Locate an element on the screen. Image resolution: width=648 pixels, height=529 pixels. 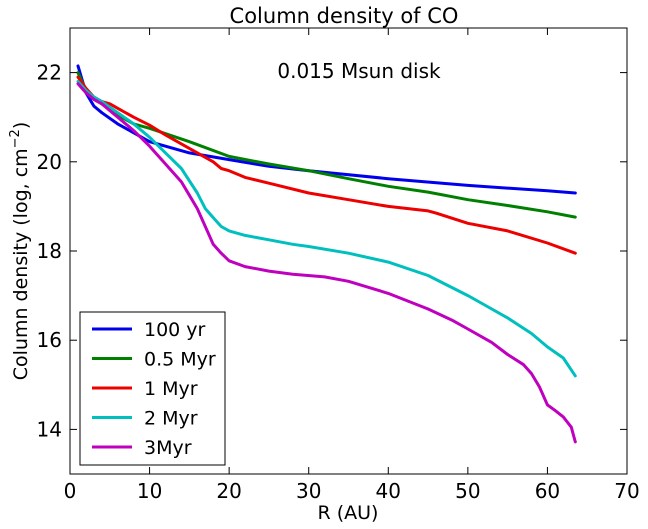
x-tick-label-6: 60 is located at coordinates (547, 491).